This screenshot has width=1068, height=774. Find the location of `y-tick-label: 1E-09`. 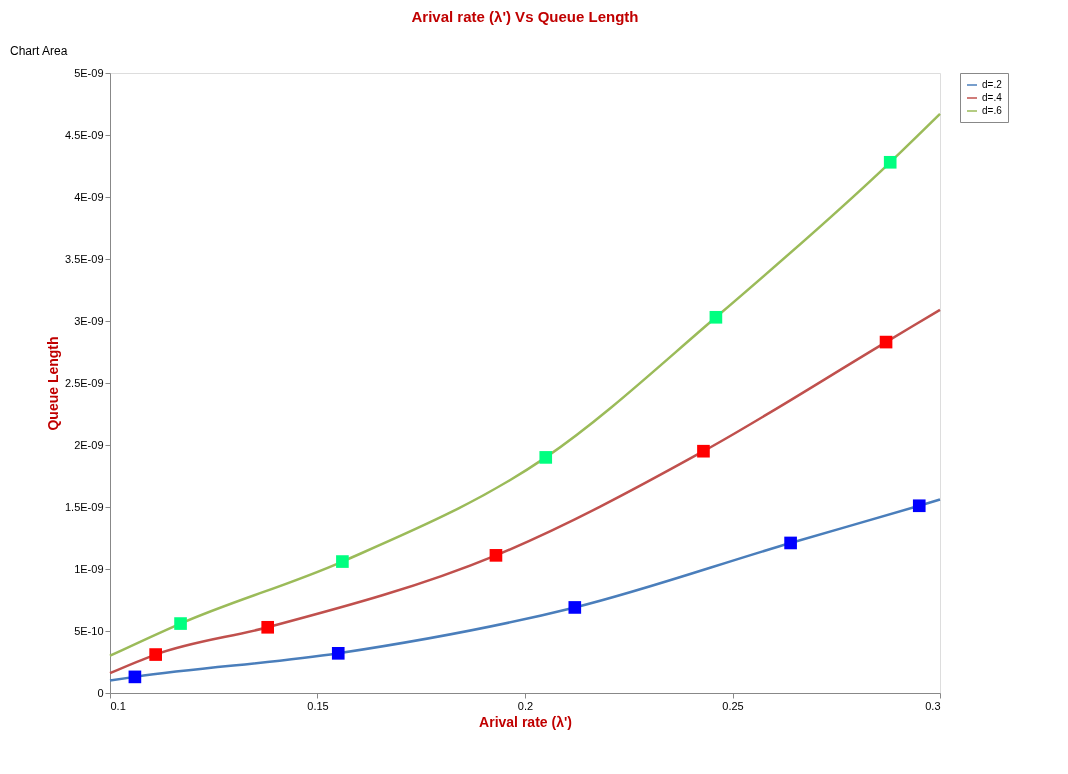

y-tick-label: 1E-09 is located at coordinates (89, 568).